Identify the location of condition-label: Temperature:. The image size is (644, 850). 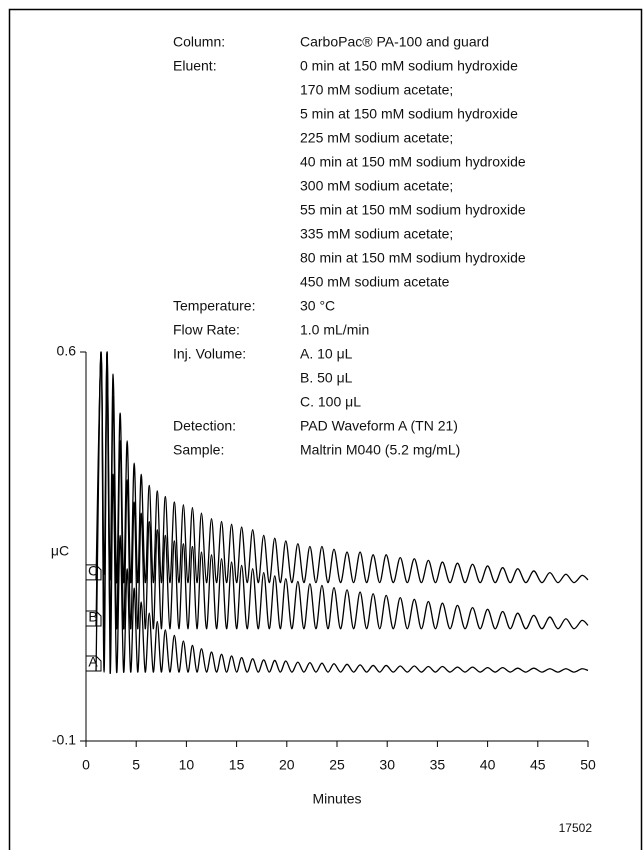
(214, 306).